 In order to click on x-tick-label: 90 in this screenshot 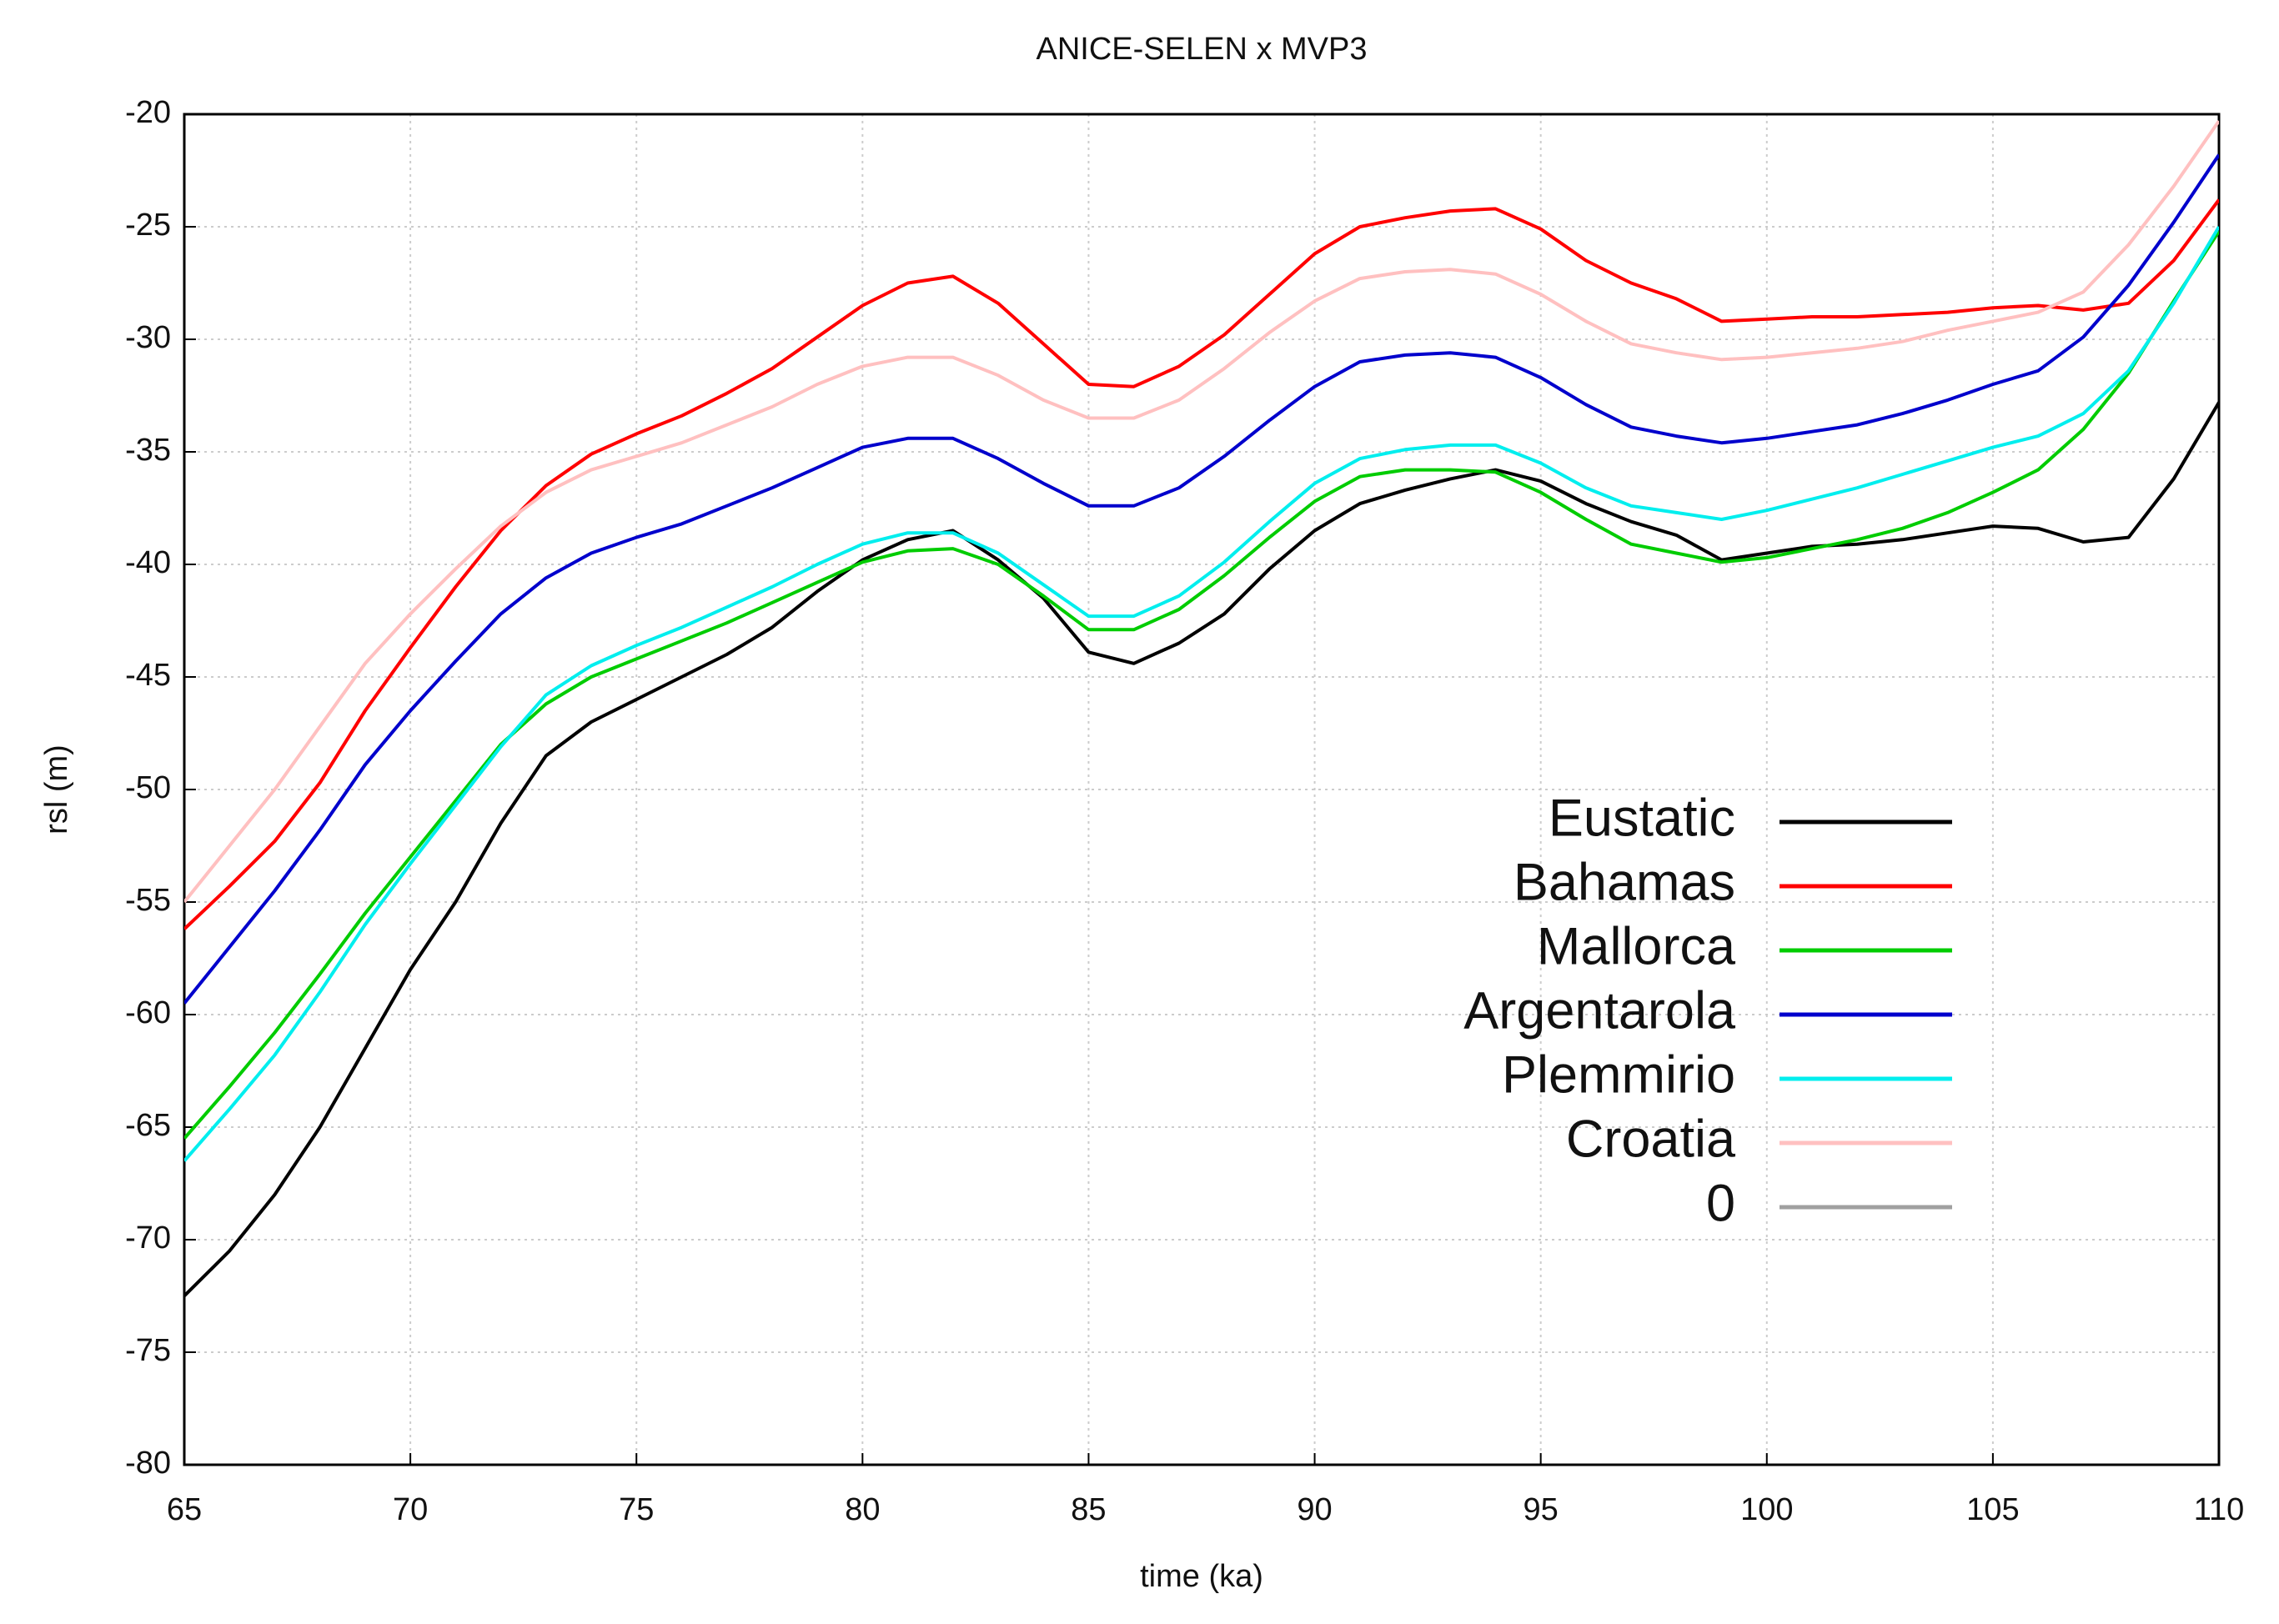, I will do `click(1314, 1510)`.